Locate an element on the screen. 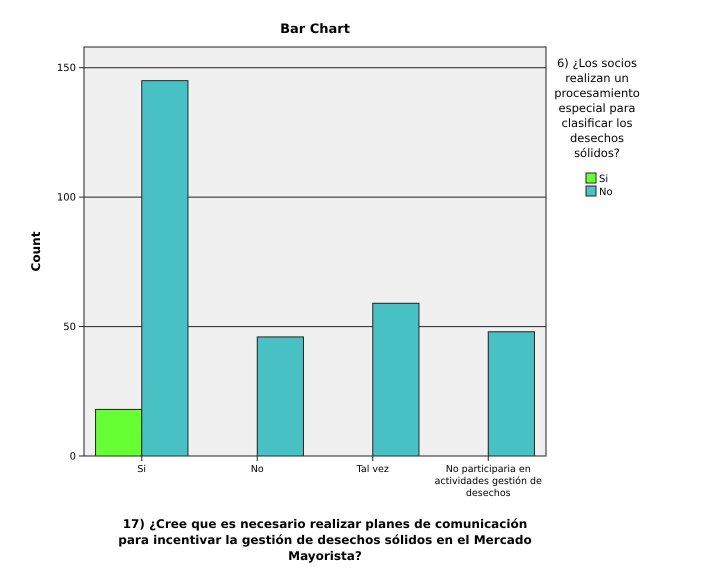  x-tick-label: No is located at coordinates (257, 469).